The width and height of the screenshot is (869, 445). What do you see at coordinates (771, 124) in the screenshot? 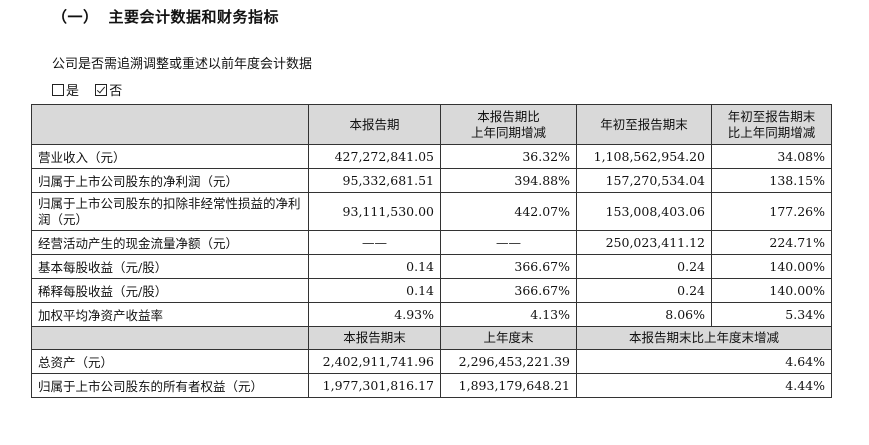
I see `table1-header-ytd-change: 年初至报告期末 比上年同期增减` at bounding box center [771, 124].